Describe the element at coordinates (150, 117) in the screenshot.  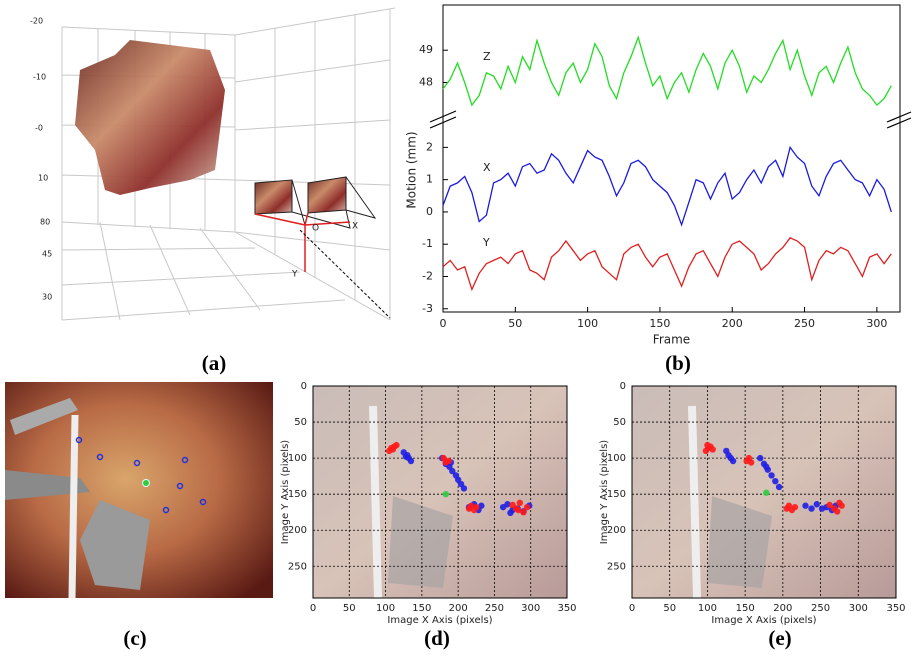
I see `point-cloud` at that location.